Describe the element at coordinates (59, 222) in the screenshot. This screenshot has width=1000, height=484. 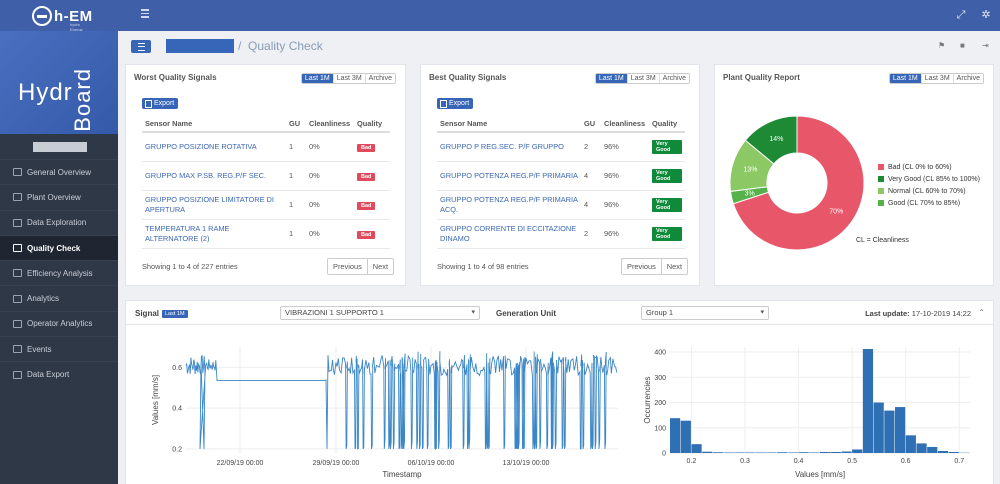
I see `sidebar-item-data-exploration: Data Exploration` at that location.